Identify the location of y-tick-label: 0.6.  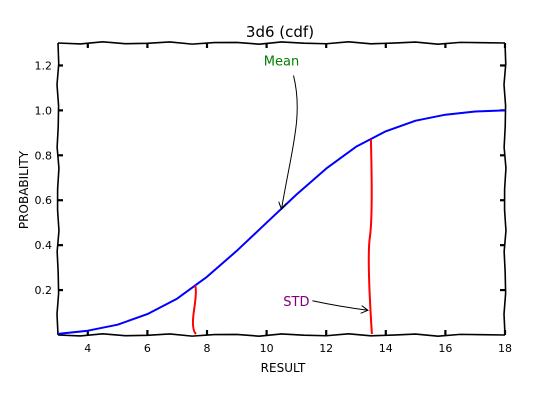
(44, 200).